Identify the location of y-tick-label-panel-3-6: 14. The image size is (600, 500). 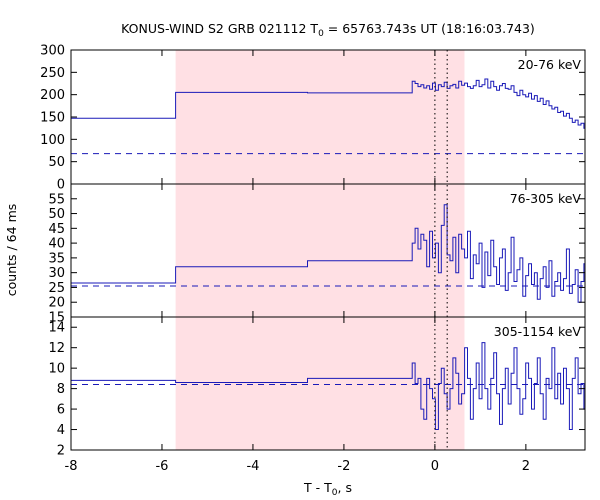
(56, 328).